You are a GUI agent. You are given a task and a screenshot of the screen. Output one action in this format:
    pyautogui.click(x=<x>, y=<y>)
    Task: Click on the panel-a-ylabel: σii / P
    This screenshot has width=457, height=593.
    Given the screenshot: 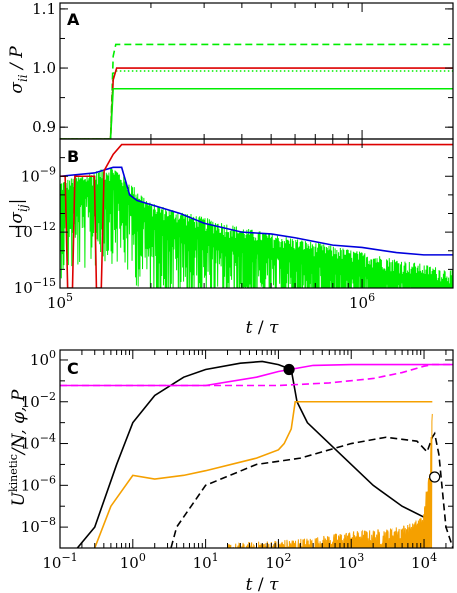 What is the action you would take?
    pyautogui.click(x=18, y=70)
    